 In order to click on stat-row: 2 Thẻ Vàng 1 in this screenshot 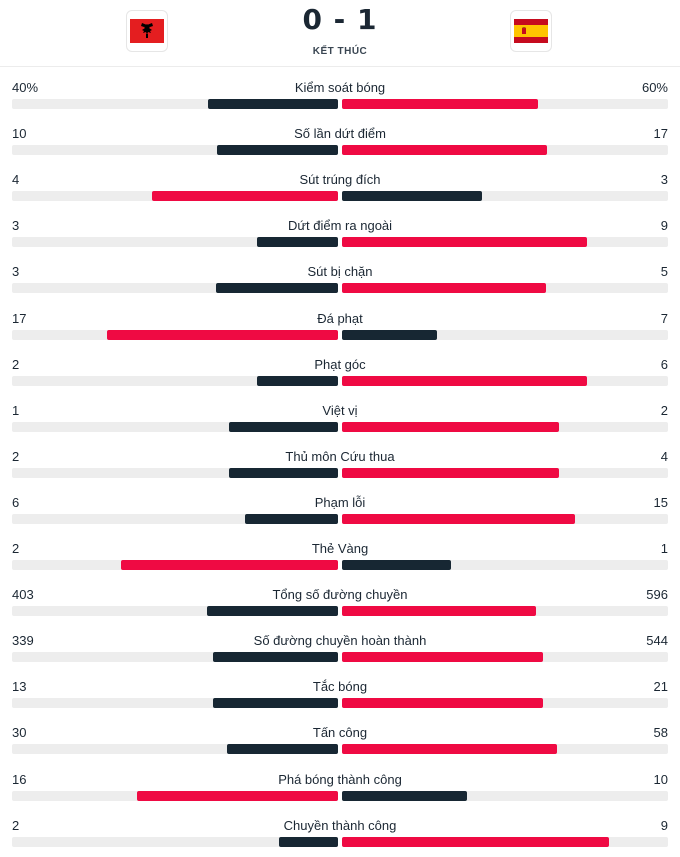, I will do `click(340, 557)`.